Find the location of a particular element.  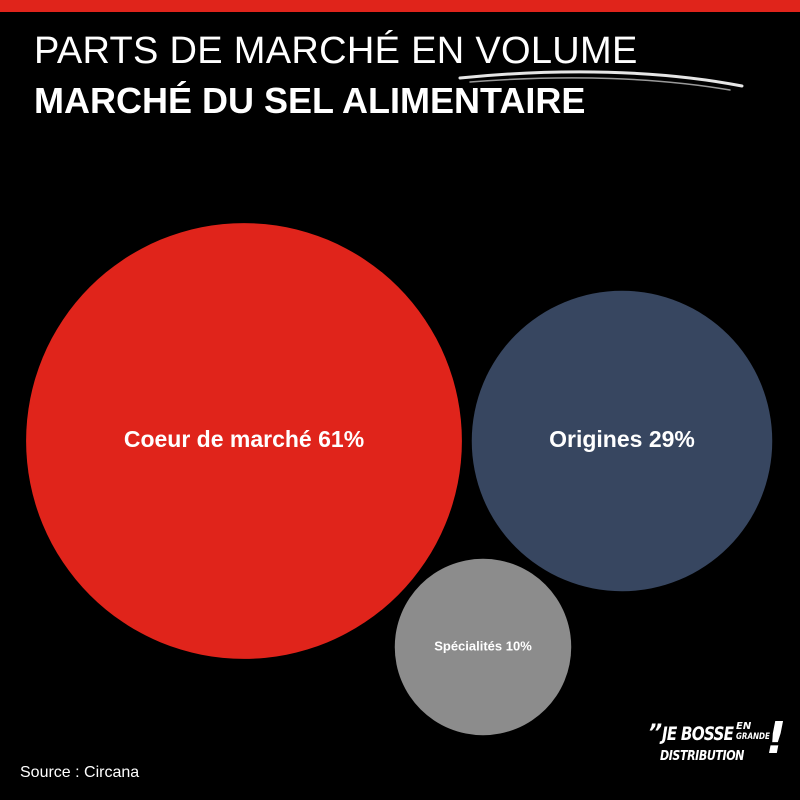

logo-line2: DISTRIBUTION is located at coordinates (702, 756).